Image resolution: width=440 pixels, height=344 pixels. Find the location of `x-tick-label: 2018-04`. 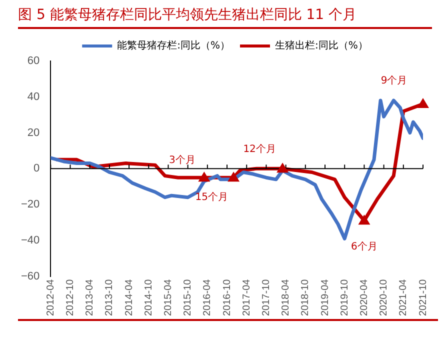

x-tick-label: 2018-04 is located at coordinates (286, 297).